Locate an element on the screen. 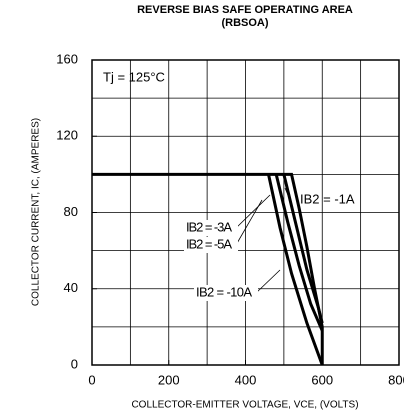 This screenshot has height=417, width=404. y-axis-label: COLLECTOR CURRENT, IC, (AMPERES) is located at coordinates (36, 212).